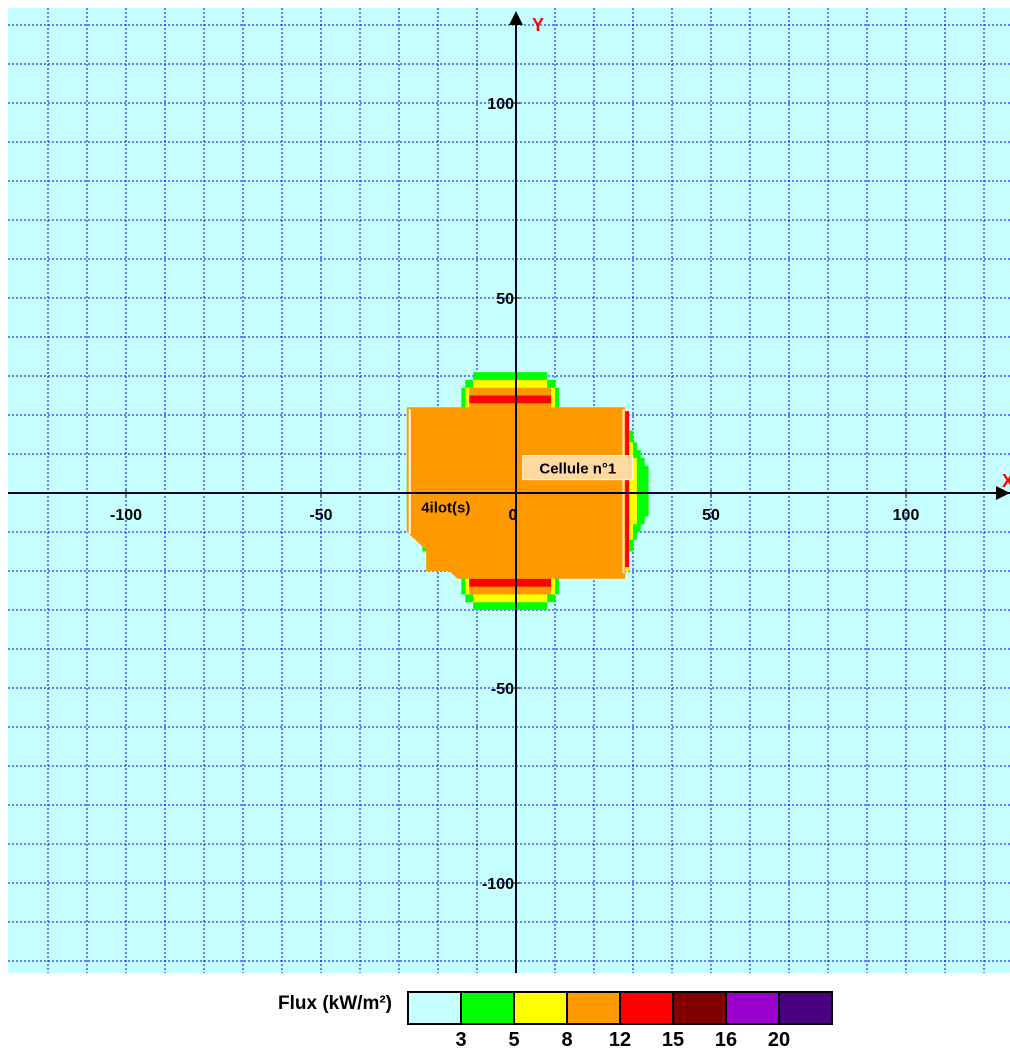  Describe the element at coordinates (505, 299) in the screenshot. I see `y-tick-label: 50` at that location.